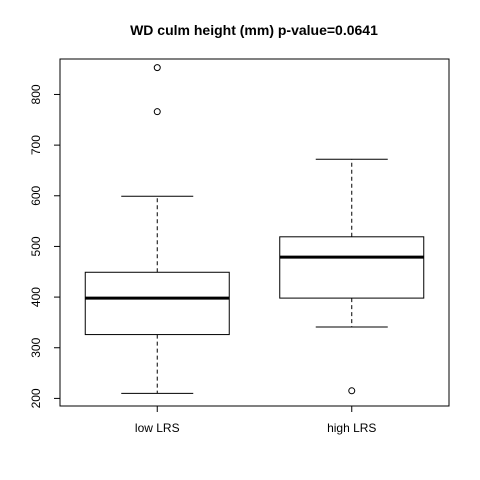  Describe the element at coordinates (36, 246) in the screenshot. I see `y-tick-label: 500` at that location.